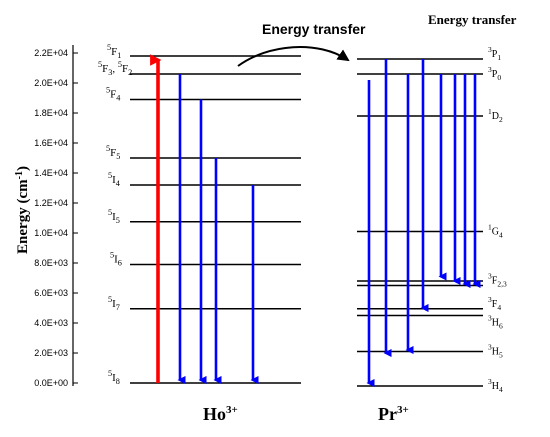 The image size is (550, 437). Describe the element at coordinates (494, 73) in the screenshot. I see `level-label: 3P0` at that location.